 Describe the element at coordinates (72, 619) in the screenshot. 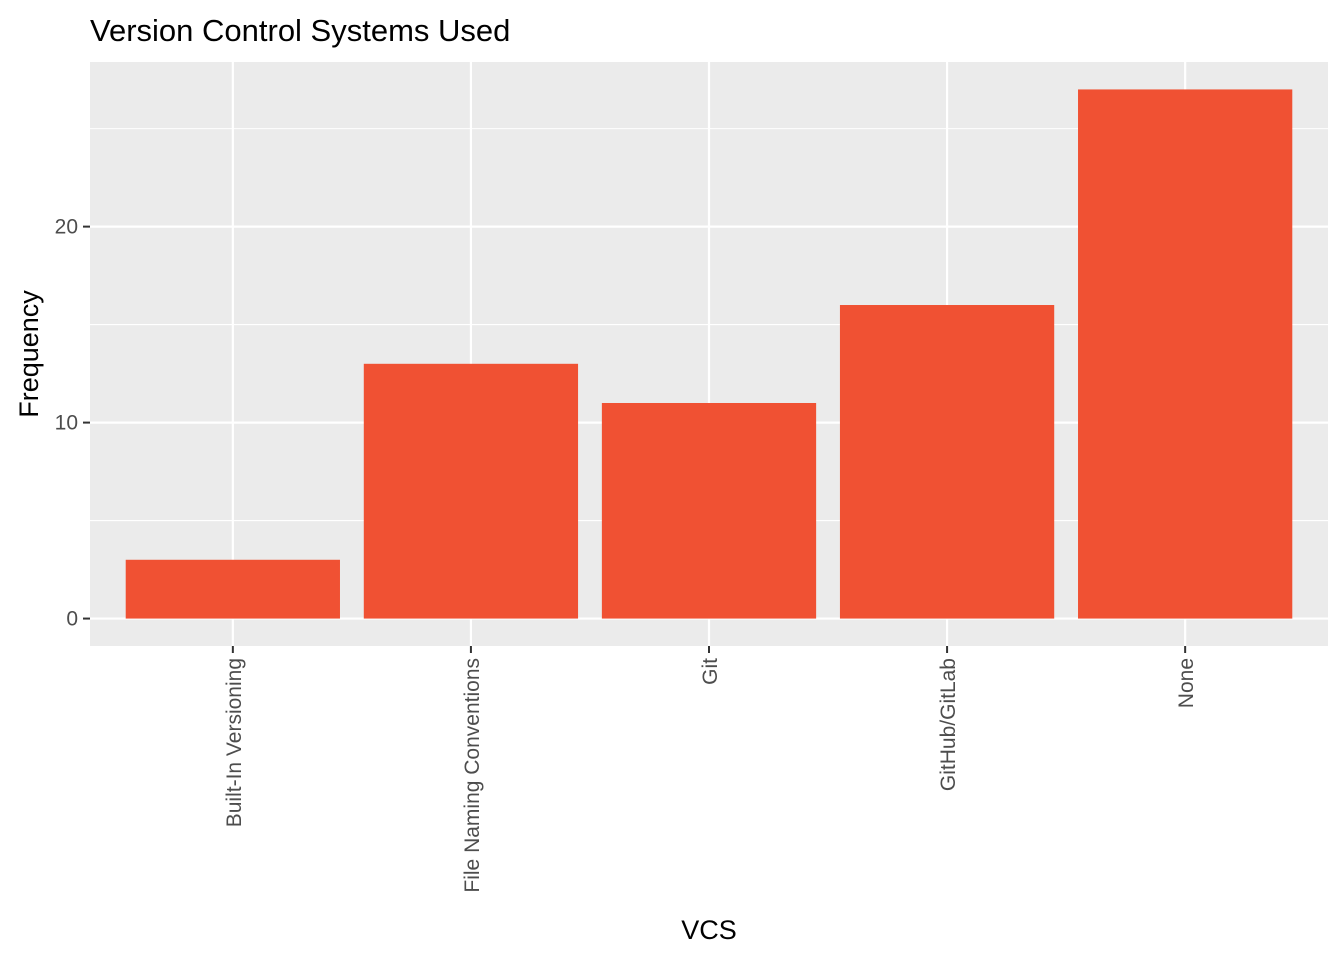

I see `y-tick-label: 0` at that location.